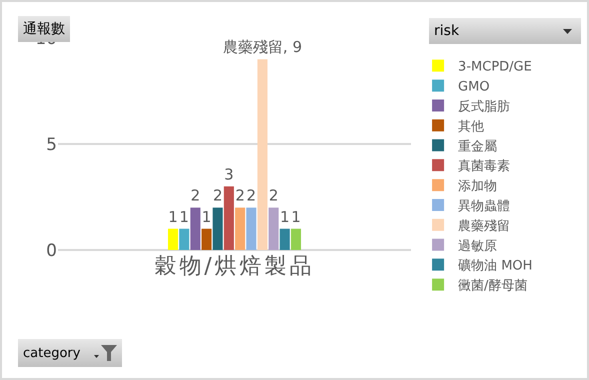 The height and width of the screenshot is (380, 589). Describe the element at coordinates (474, 87) in the screenshot. I see `legend-label: GMO` at that location.